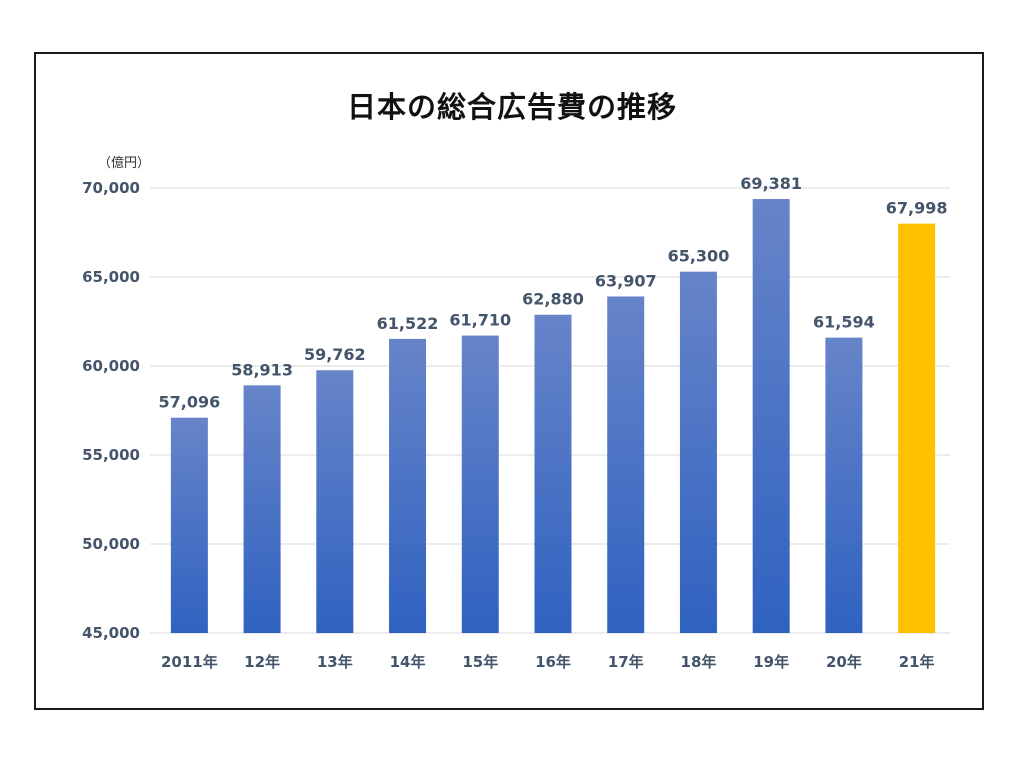 The width and height of the screenshot is (1024, 780). I want to click on data-label: 61,710, so click(480, 320).